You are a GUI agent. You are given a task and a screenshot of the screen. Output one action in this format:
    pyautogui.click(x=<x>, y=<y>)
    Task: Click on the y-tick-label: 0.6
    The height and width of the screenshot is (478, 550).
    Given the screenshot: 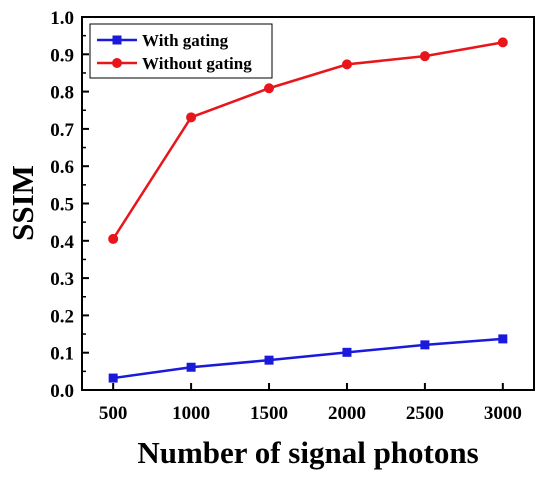 What is the action you would take?
    pyautogui.click(x=62, y=167)
    